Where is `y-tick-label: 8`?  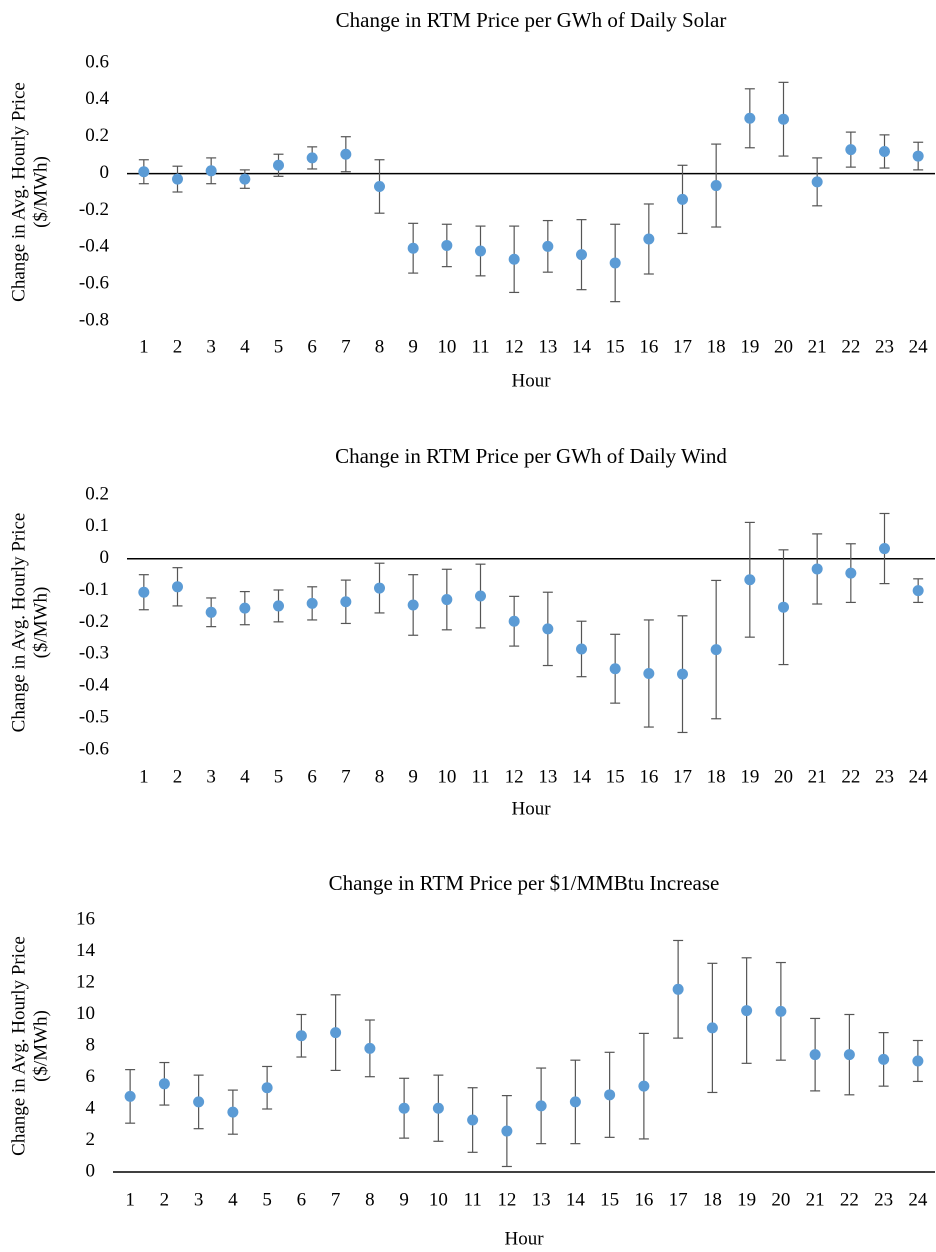
y-tick-label: 8 is located at coordinates (91, 1044).